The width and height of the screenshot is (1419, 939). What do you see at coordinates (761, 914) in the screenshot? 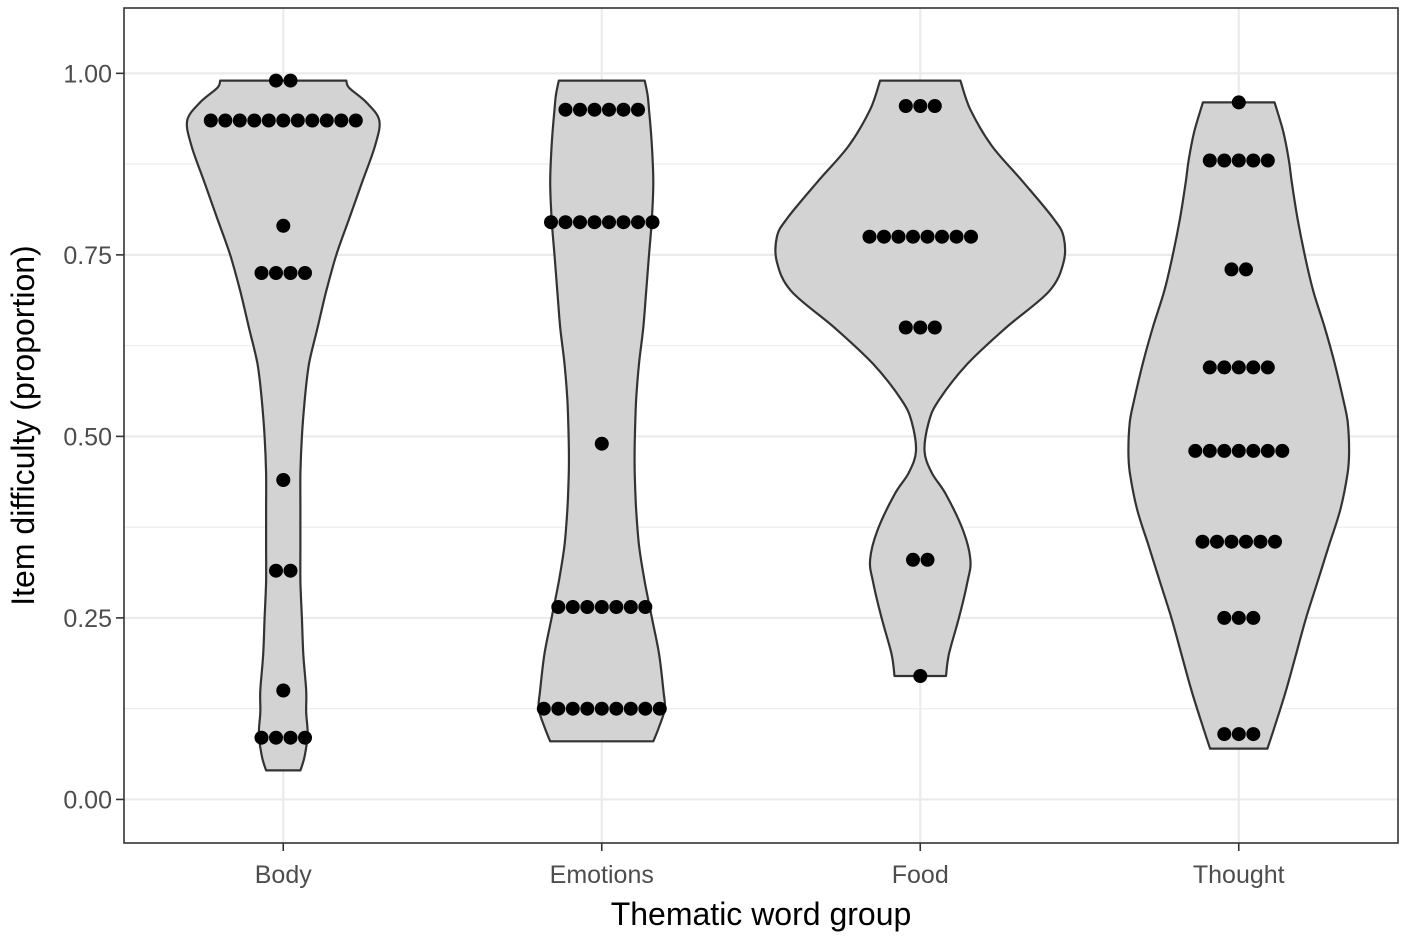
I see `x-axis-title: Thematic word group` at bounding box center [761, 914].